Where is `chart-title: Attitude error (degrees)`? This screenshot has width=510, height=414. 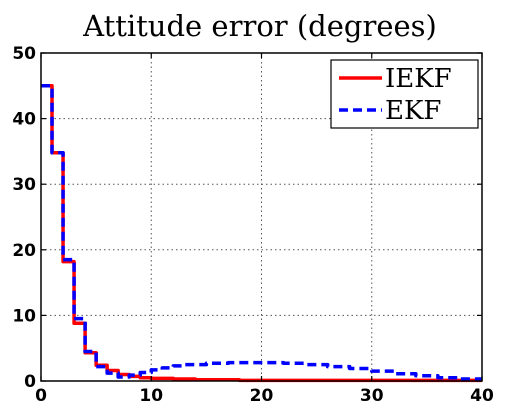
chart-title: Attitude error (degrees) is located at coordinates (259, 26).